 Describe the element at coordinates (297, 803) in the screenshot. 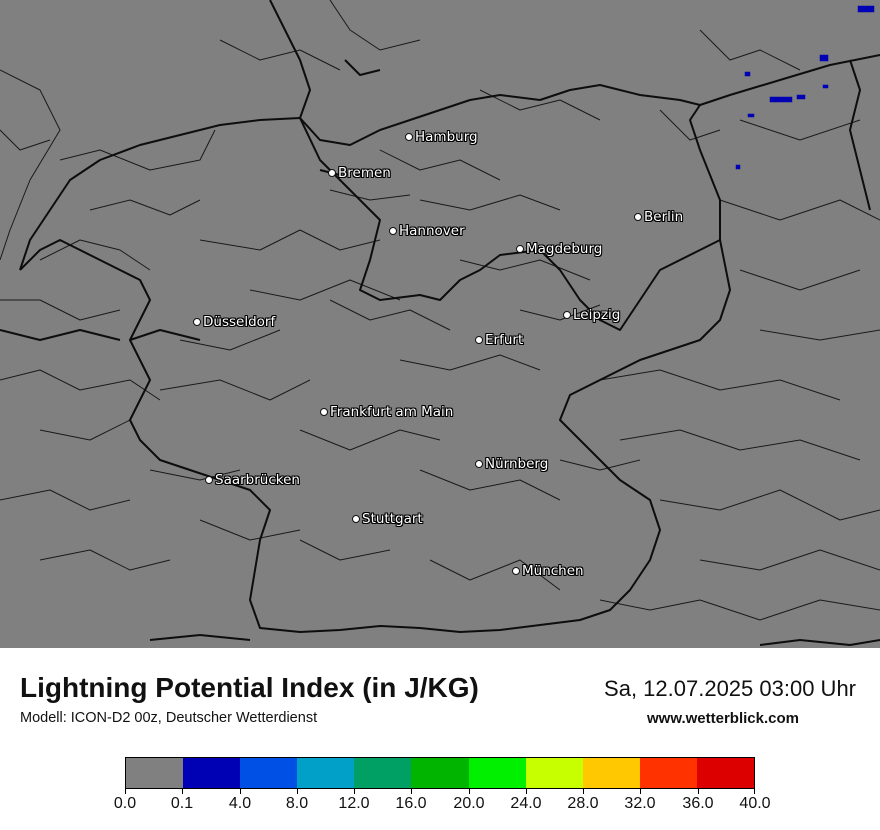

I see `legend-tick-label: 8.0` at that location.